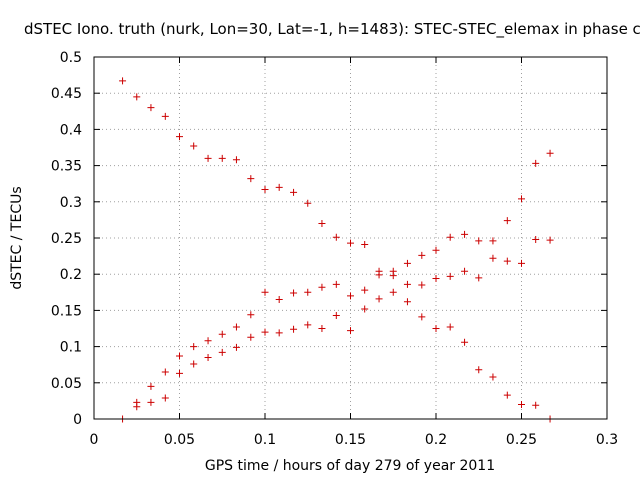 The height and width of the screenshot is (480, 640). What do you see at coordinates (350, 466) in the screenshot?
I see `x-axis-label: GPS time / hours of day 279 of year 2011` at bounding box center [350, 466].